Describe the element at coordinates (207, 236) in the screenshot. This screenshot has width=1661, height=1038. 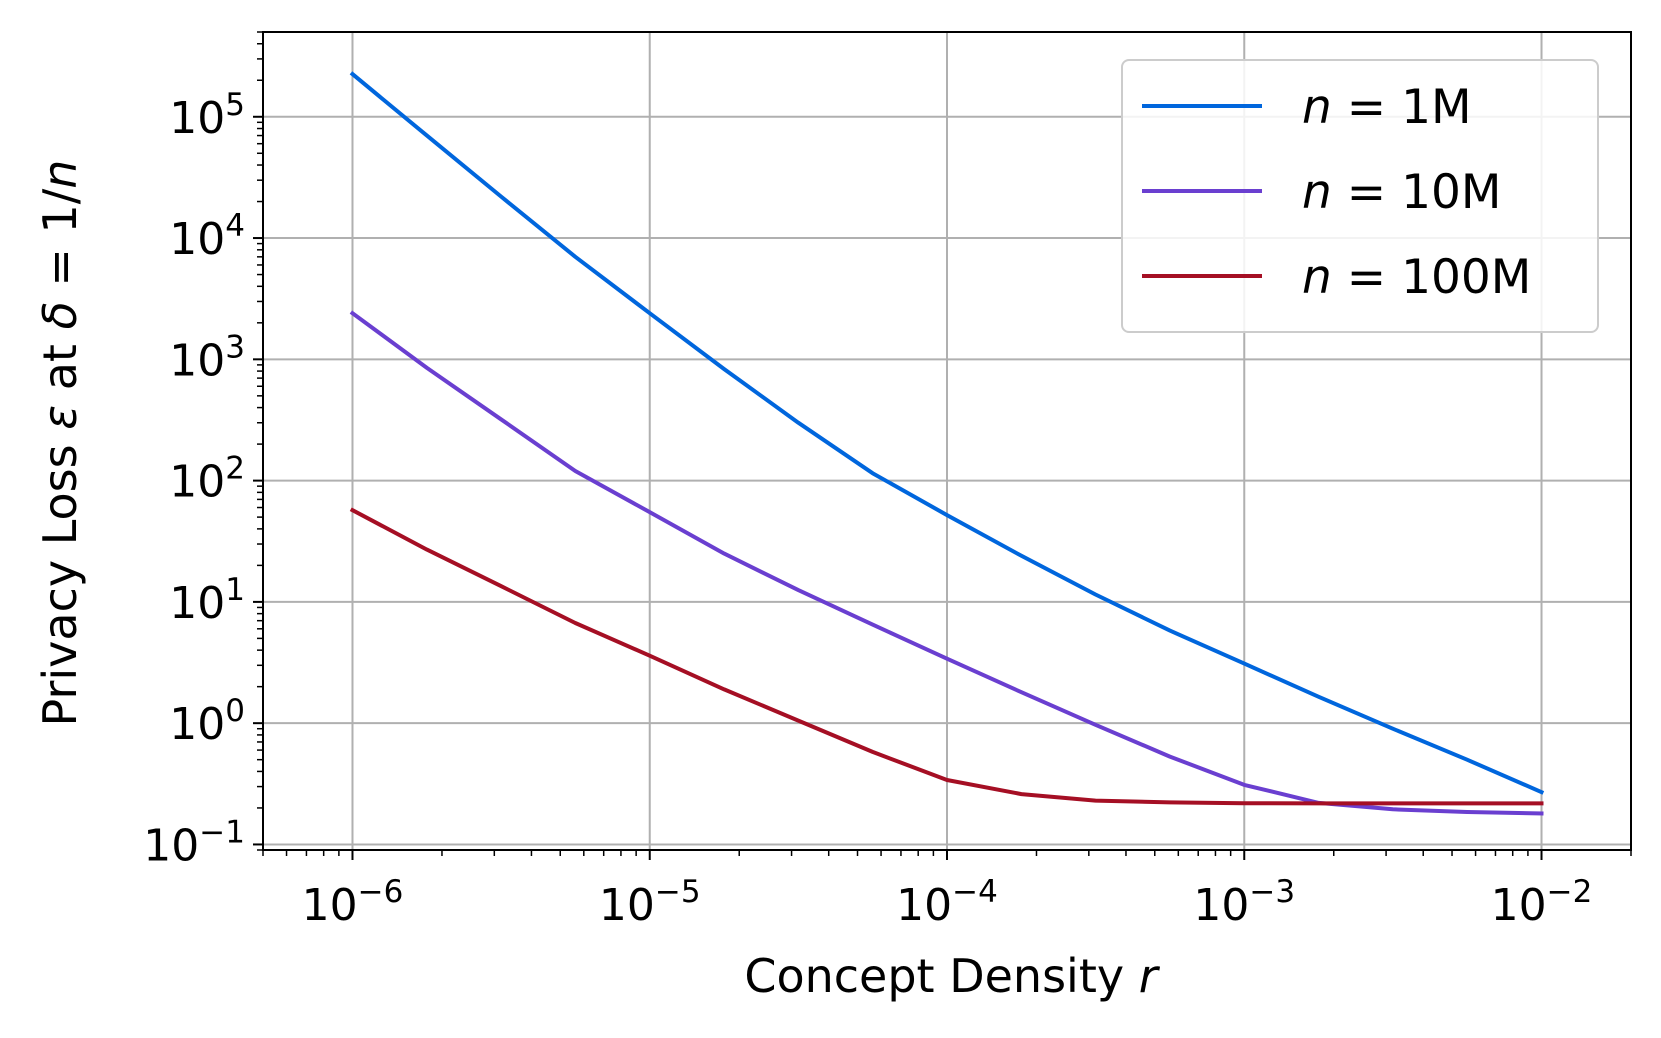
I see `y-tick-label: 10⁴` at that location.